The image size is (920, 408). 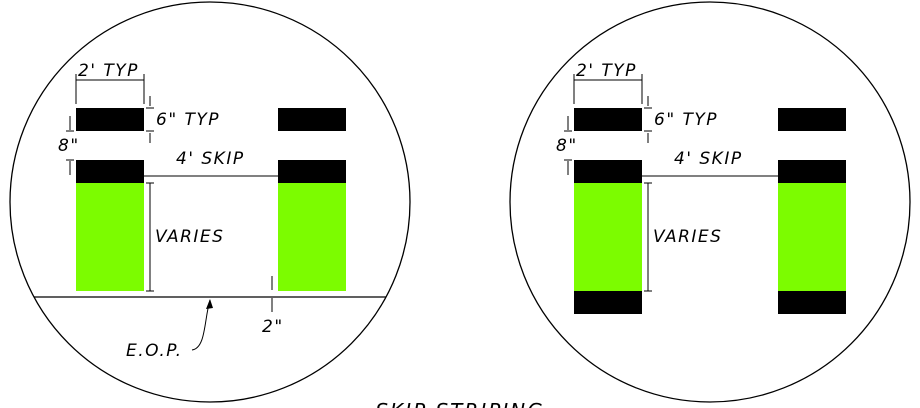 I want to click on right-gap-label: 8", so click(x=567, y=146).